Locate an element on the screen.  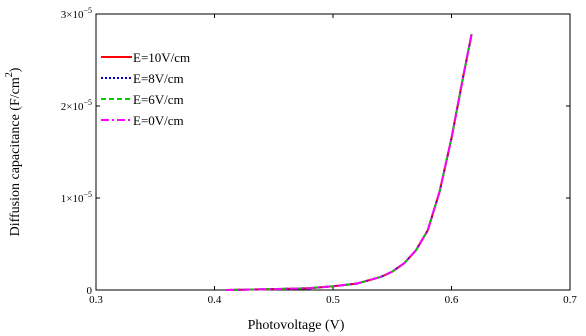
x-axis-label: Photovoltage (V) is located at coordinates (296, 325).